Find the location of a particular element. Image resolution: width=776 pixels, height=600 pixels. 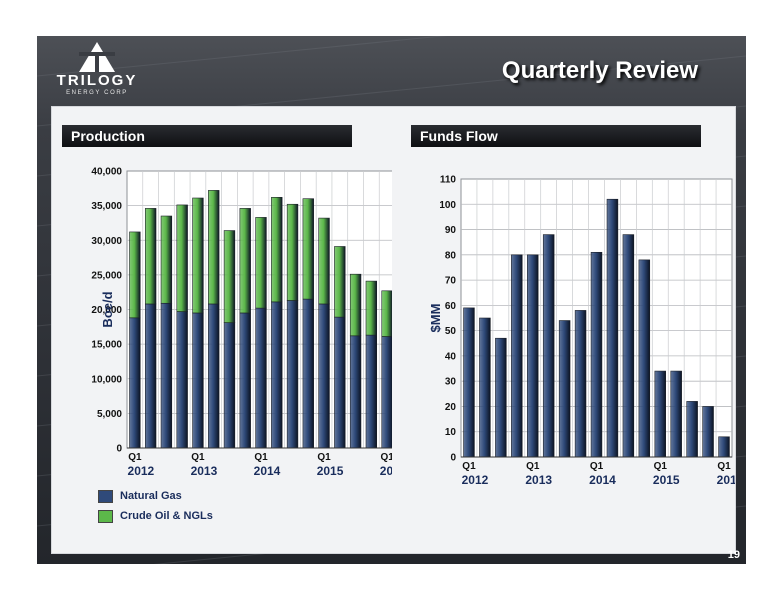

production-header: Production is located at coordinates (207, 136).